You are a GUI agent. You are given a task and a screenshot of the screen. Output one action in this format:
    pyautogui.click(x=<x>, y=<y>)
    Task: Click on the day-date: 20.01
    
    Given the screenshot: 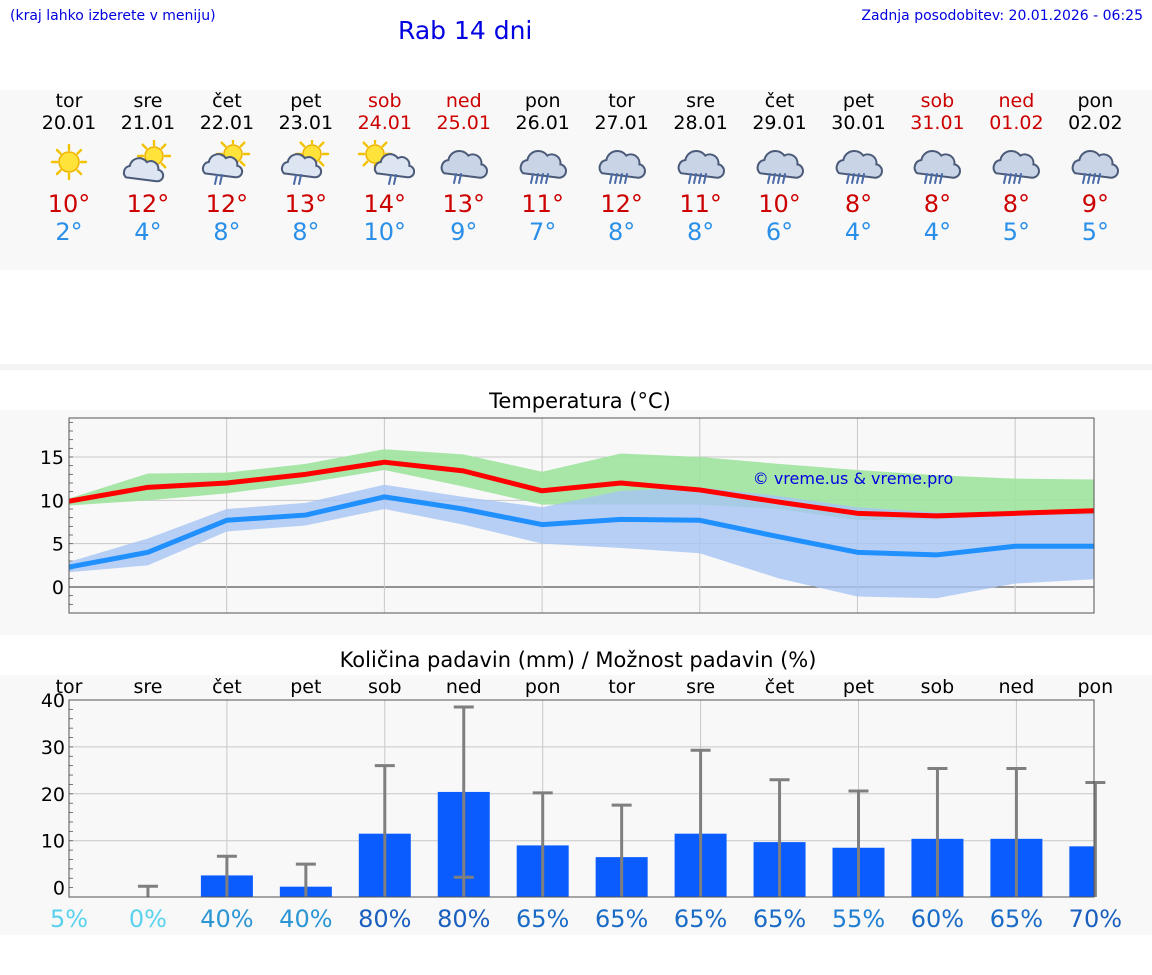 What is the action you would take?
    pyautogui.click(x=69, y=123)
    